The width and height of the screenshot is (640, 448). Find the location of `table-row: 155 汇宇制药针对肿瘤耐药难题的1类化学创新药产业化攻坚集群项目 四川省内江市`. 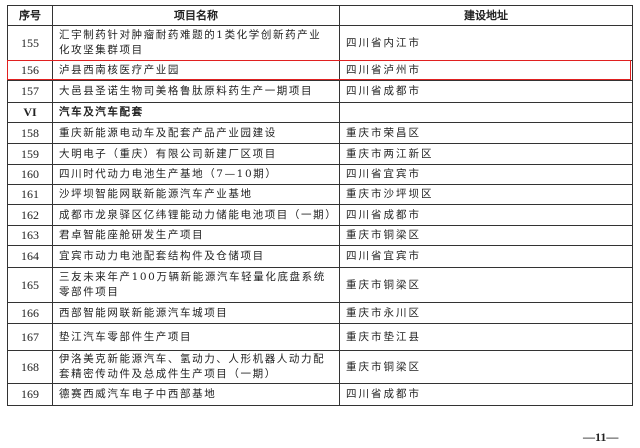

table-row: 155 汇宇制药针对肿瘤耐药难题的1类化学创新药产业化攻坚集群项目 四川省内江市 is located at coordinates (320, 43).